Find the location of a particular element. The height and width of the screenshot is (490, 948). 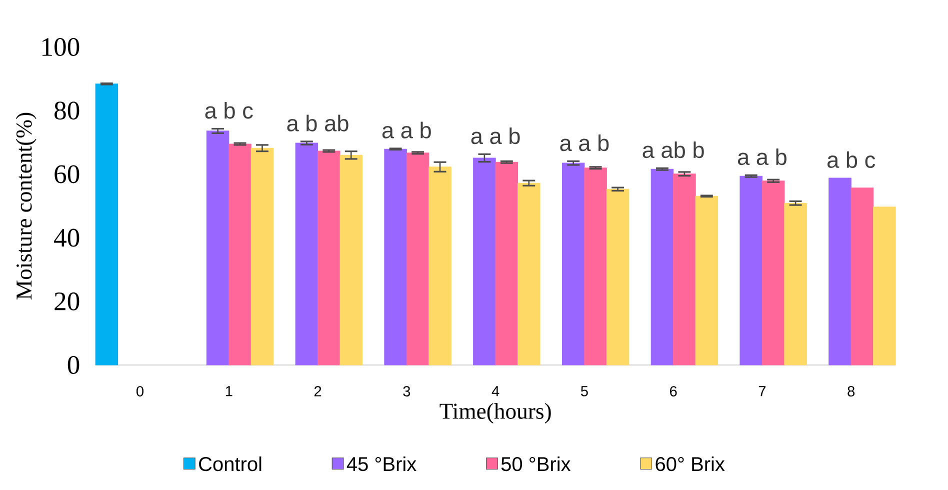

x-tick-label: 2 is located at coordinates (318, 391).